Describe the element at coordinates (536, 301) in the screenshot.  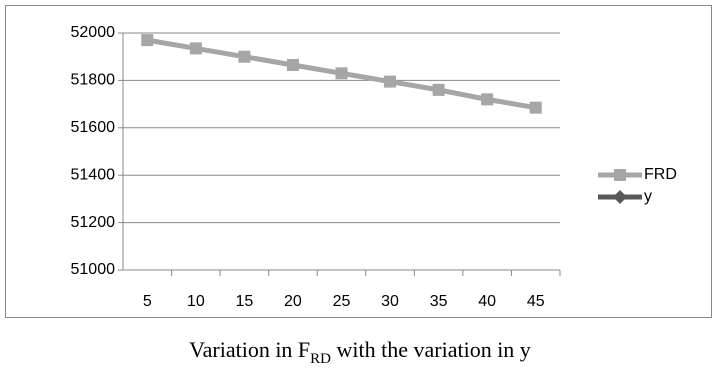
I see `x-tick-label: 45` at that location.